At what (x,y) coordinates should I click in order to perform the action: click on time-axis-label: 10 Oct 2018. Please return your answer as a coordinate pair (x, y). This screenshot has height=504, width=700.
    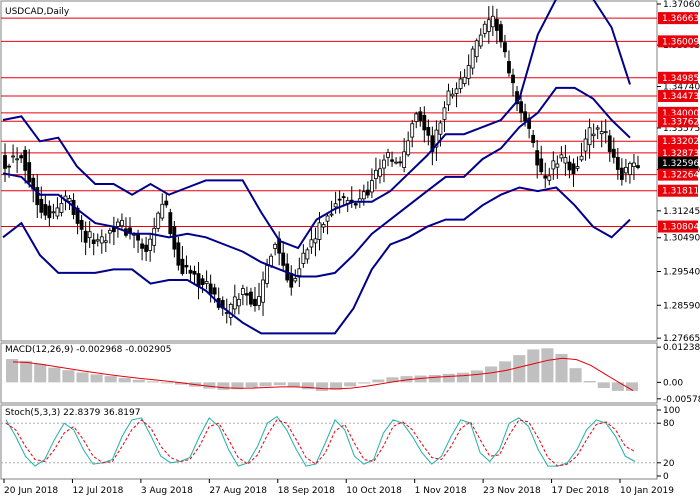
    Looking at the image, I should click on (374, 491).